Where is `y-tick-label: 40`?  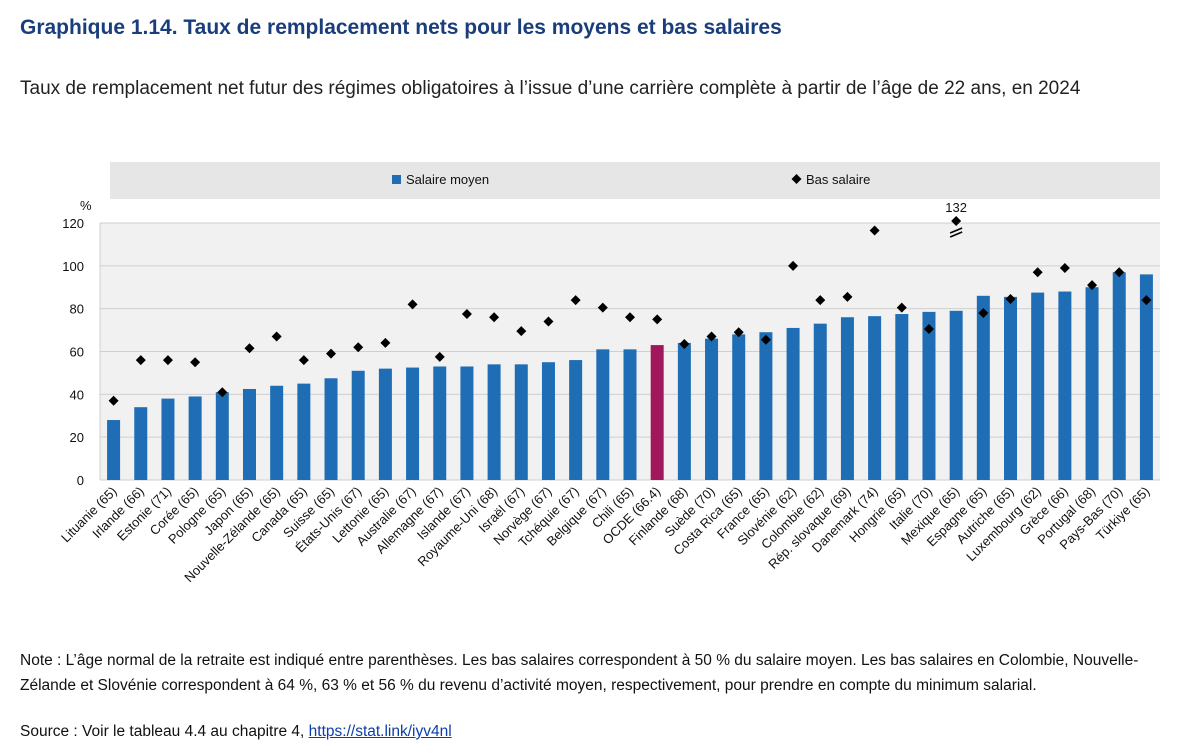
y-tick-label: 40 is located at coordinates (77, 394).